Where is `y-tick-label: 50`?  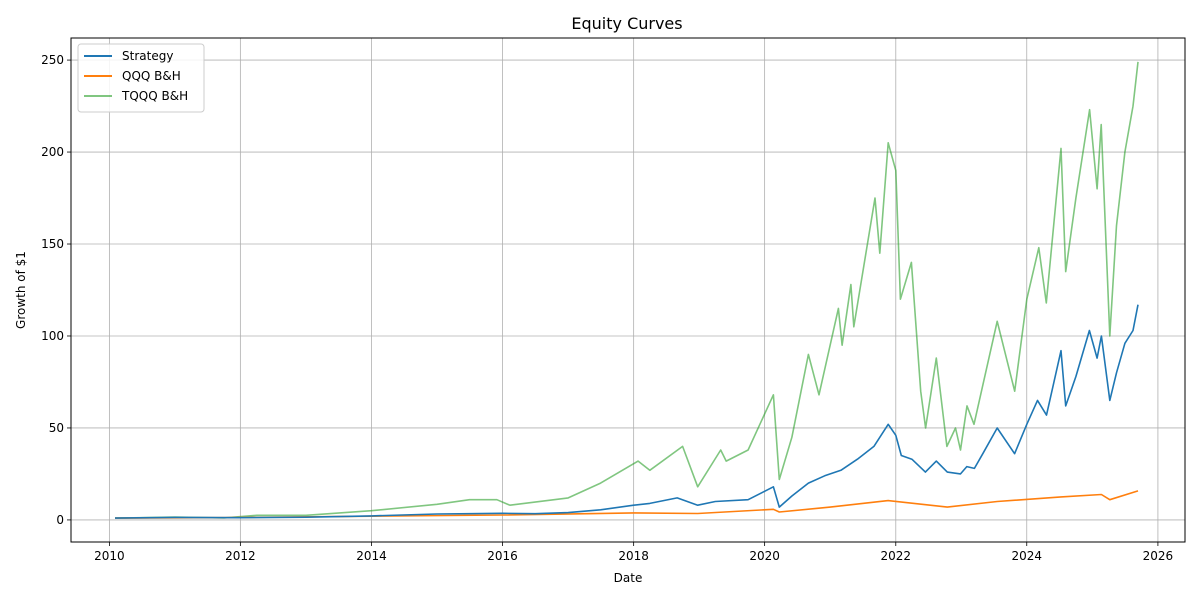 y-tick-label: 50 is located at coordinates (56, 428).